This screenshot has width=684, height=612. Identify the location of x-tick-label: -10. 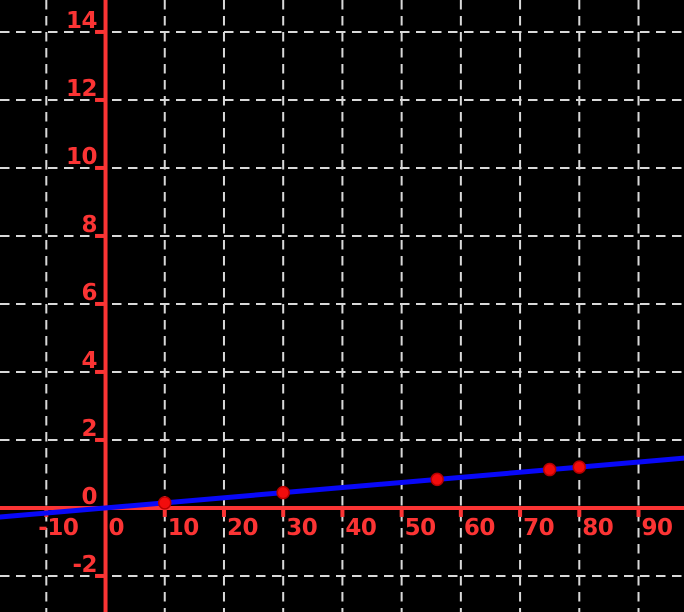
(58, 528).